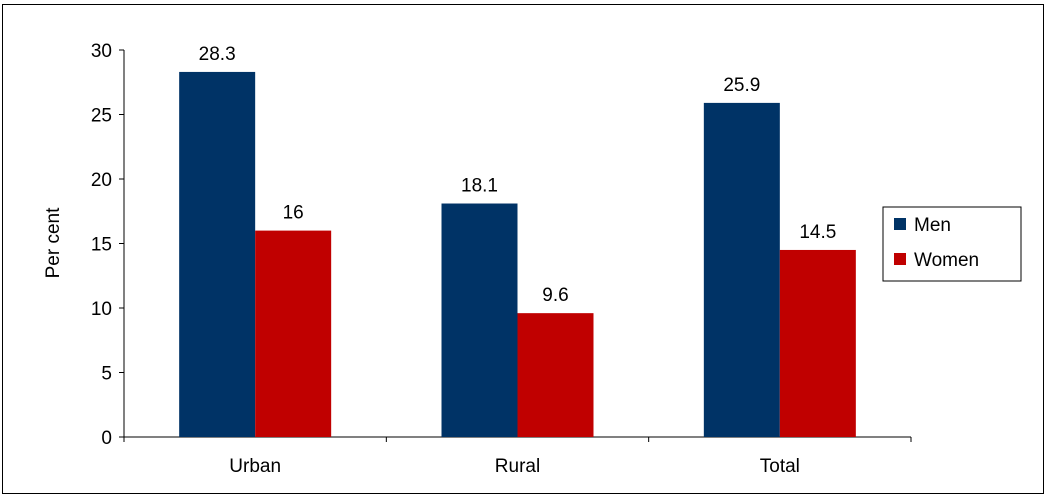  Describe the element at coordinates (101, 116) in the screenshot. I see `y-tick-label: 25` at that location.